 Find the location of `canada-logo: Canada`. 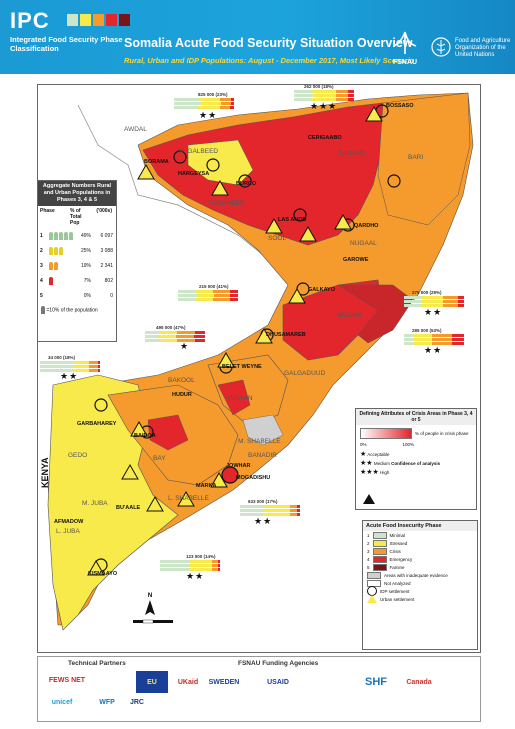

canada-logo: Canada is located at coordinates (419, 682).